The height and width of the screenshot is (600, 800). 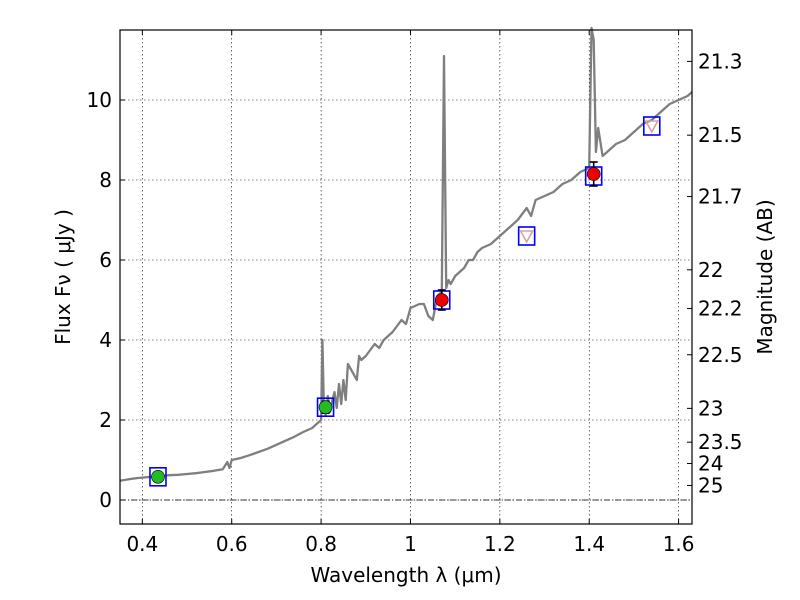 What do you see at coordinates (500, 544) in the screenshot?
I see `x-tick-label: 1.2` at bounding box center [500, 544].